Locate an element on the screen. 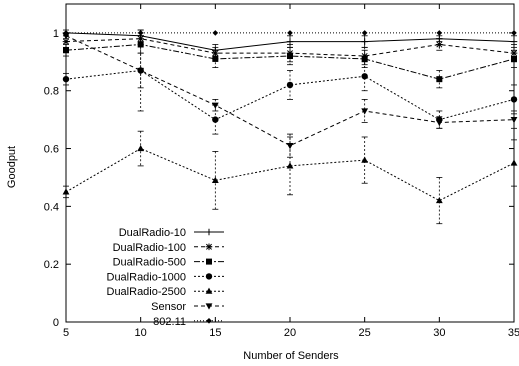  legend-item: DualRadio-500 is located at coordinates (168, 263).